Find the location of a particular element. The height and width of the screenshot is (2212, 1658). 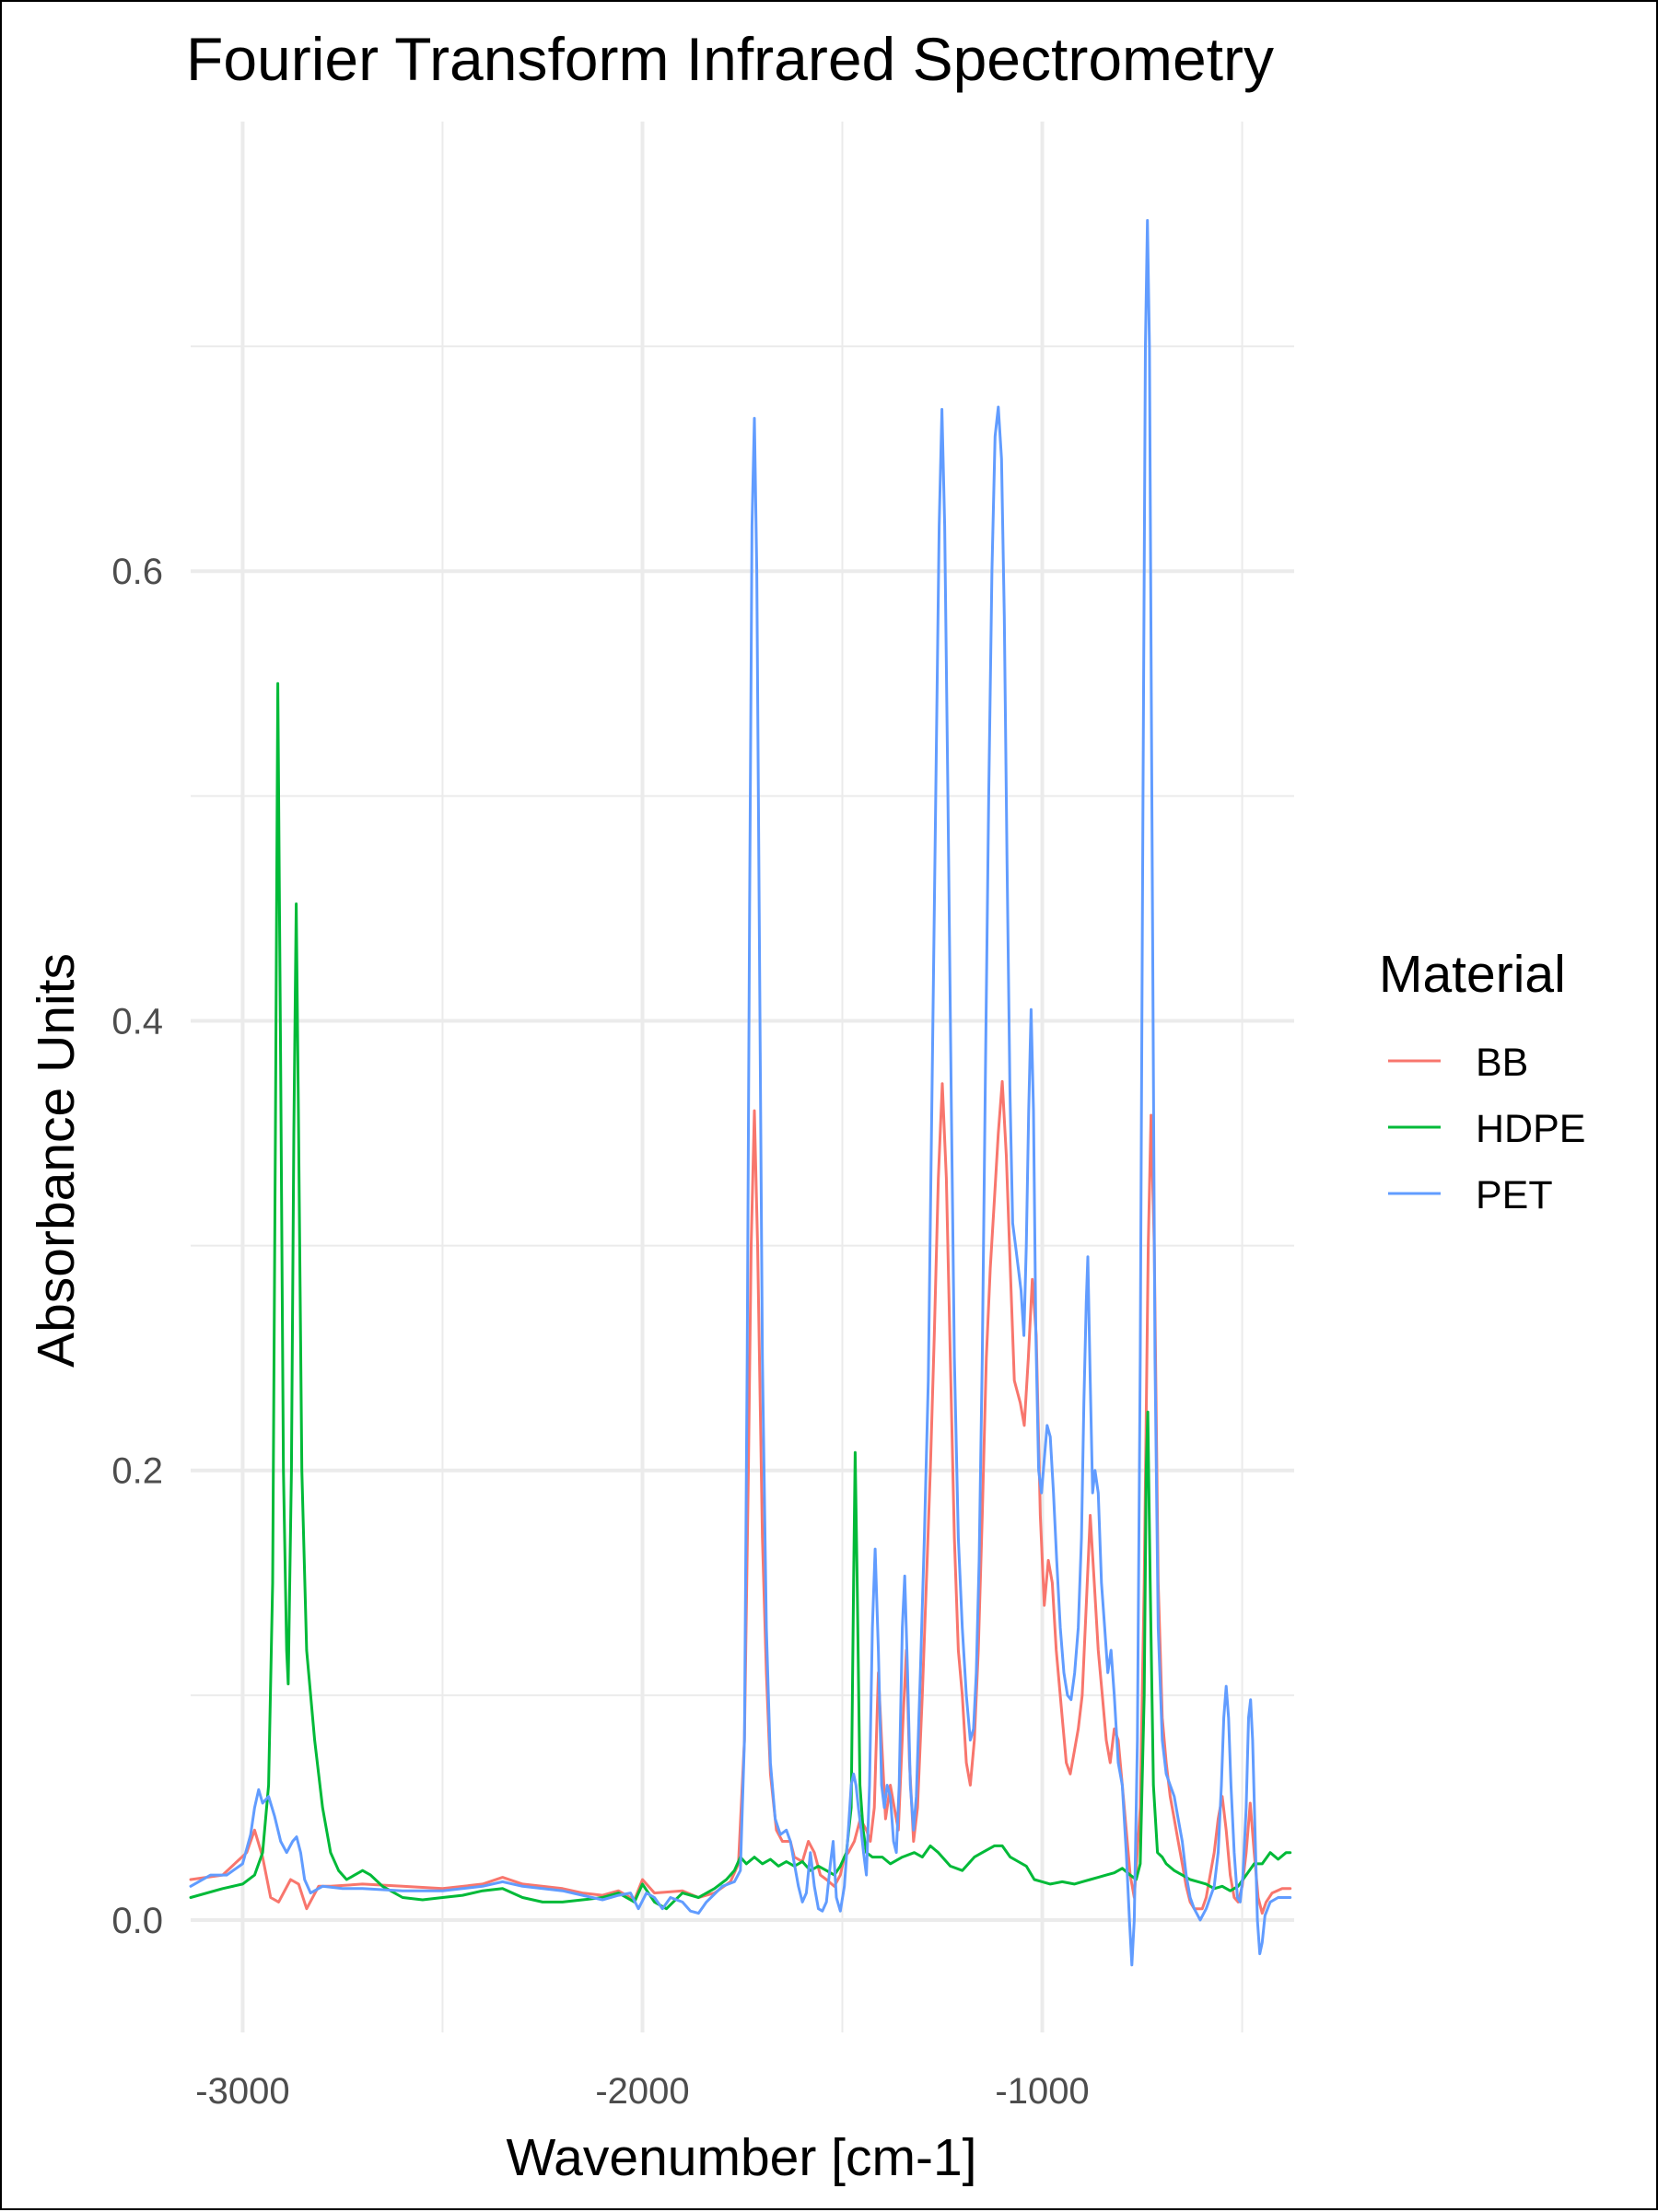

x-tick-label: -1000 is located at coordinates (1042, 2092).